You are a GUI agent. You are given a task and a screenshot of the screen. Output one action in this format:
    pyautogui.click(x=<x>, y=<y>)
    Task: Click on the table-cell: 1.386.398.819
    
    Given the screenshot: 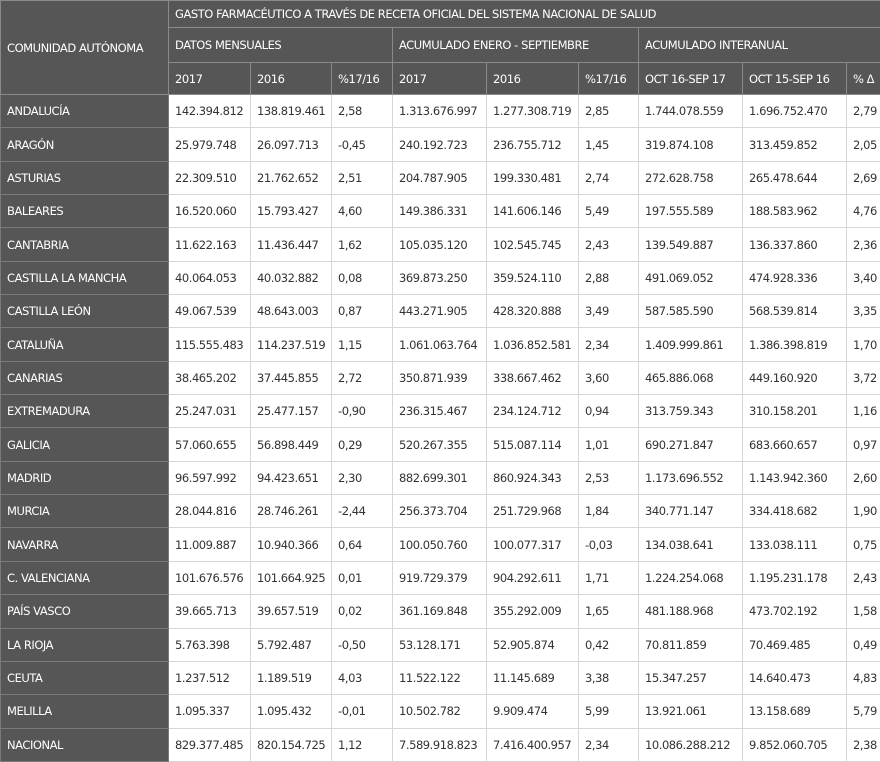 What is the action you would take?
    pyautogui.click(x=795, y=344)
    